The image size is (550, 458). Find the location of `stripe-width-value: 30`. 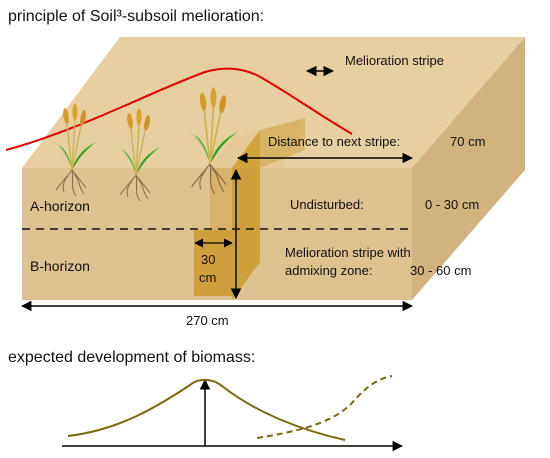

stripe-width-value: 30 is located at coordinates (208, 259).